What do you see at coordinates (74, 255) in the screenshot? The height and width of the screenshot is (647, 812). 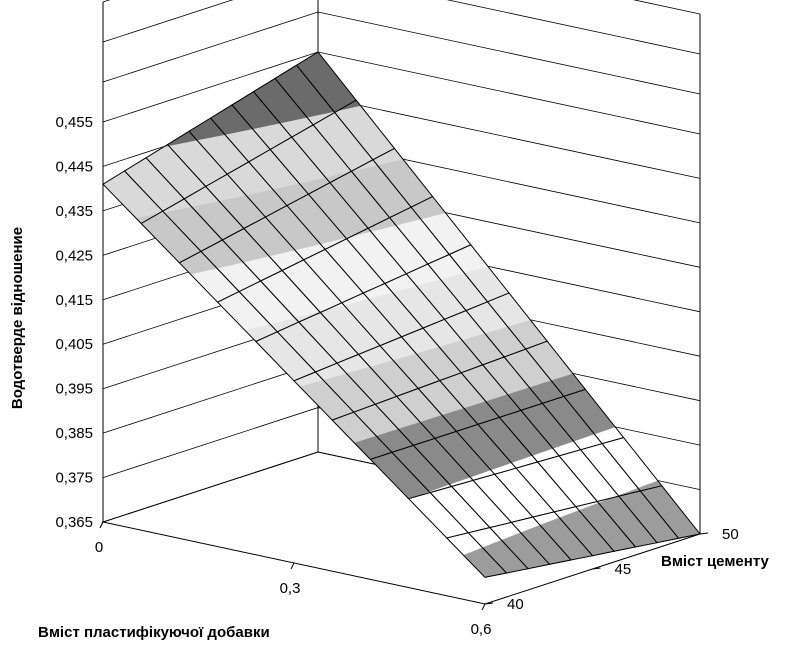 I see `z-tick-label: 0,425` at bounding box center [74, 255].